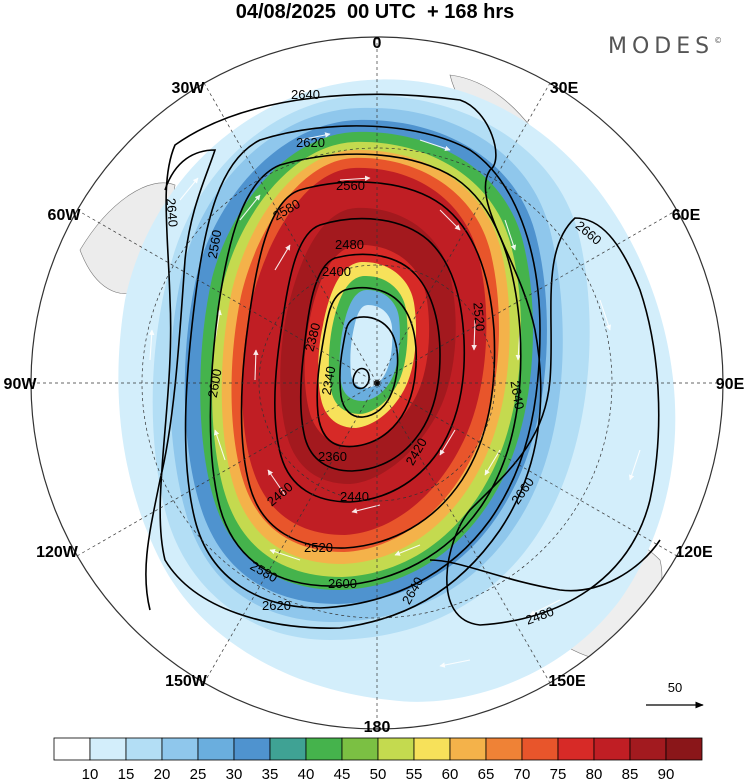 This screenshot has width=750, height=782. Describe the element at coordinates (558, 774) in the screenshot. I see `colorbar-tick-label: 75` at that location.